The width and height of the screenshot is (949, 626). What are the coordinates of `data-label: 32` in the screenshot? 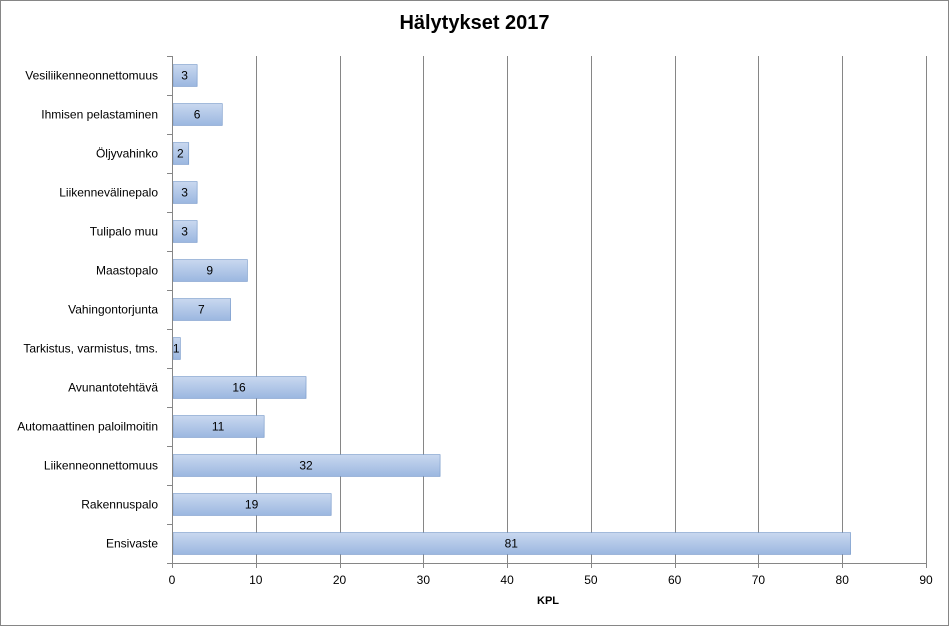 It's located at (306, 466).